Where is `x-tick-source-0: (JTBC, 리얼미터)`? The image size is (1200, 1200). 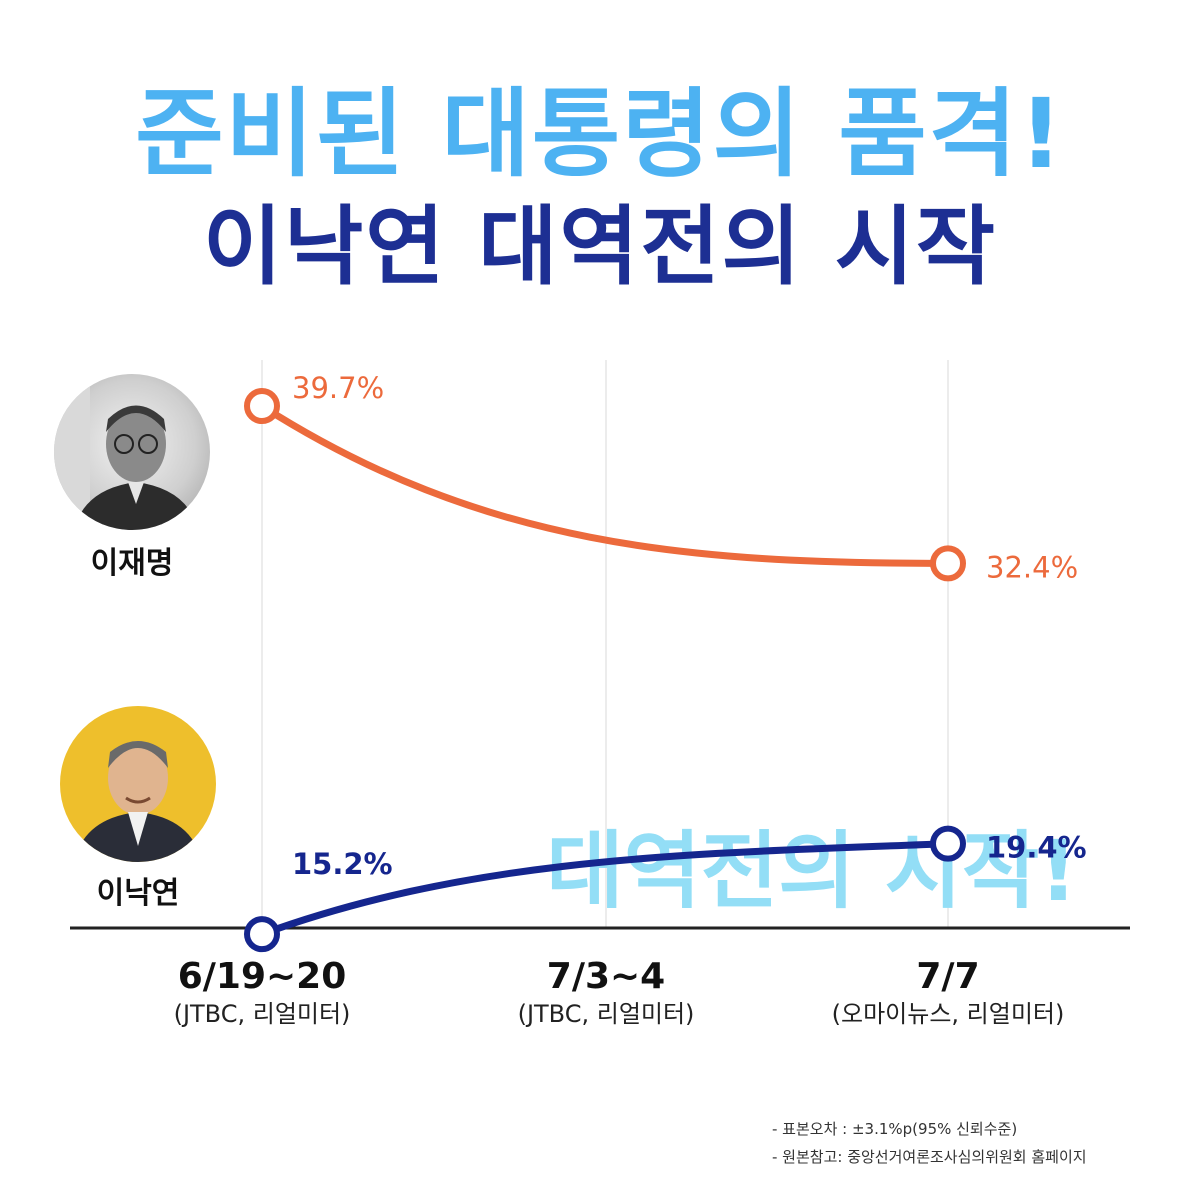 x-tick-source-0: (JTBC, 리얼미터) is located at coordinates (262, 1014).